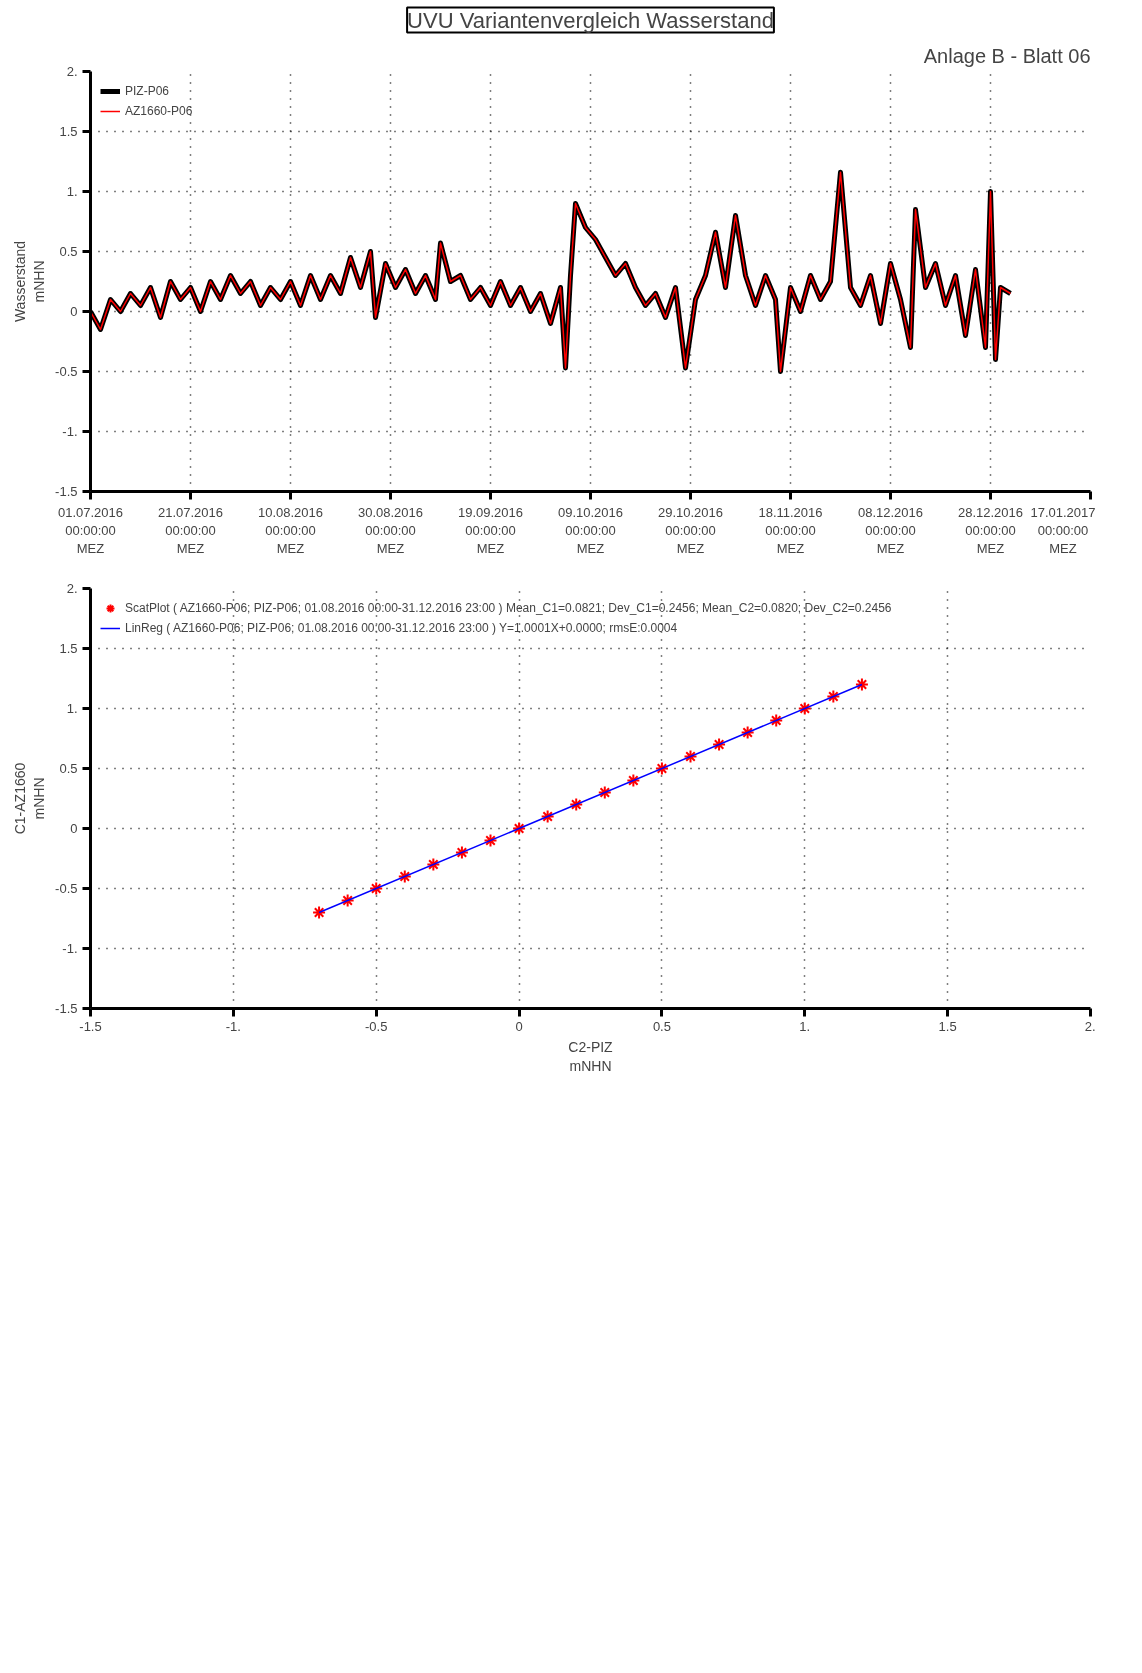 The width and height of the screenshot is (1142, 1673). I want to click on legend-label: AZ1660-P06, so click(159, 111).